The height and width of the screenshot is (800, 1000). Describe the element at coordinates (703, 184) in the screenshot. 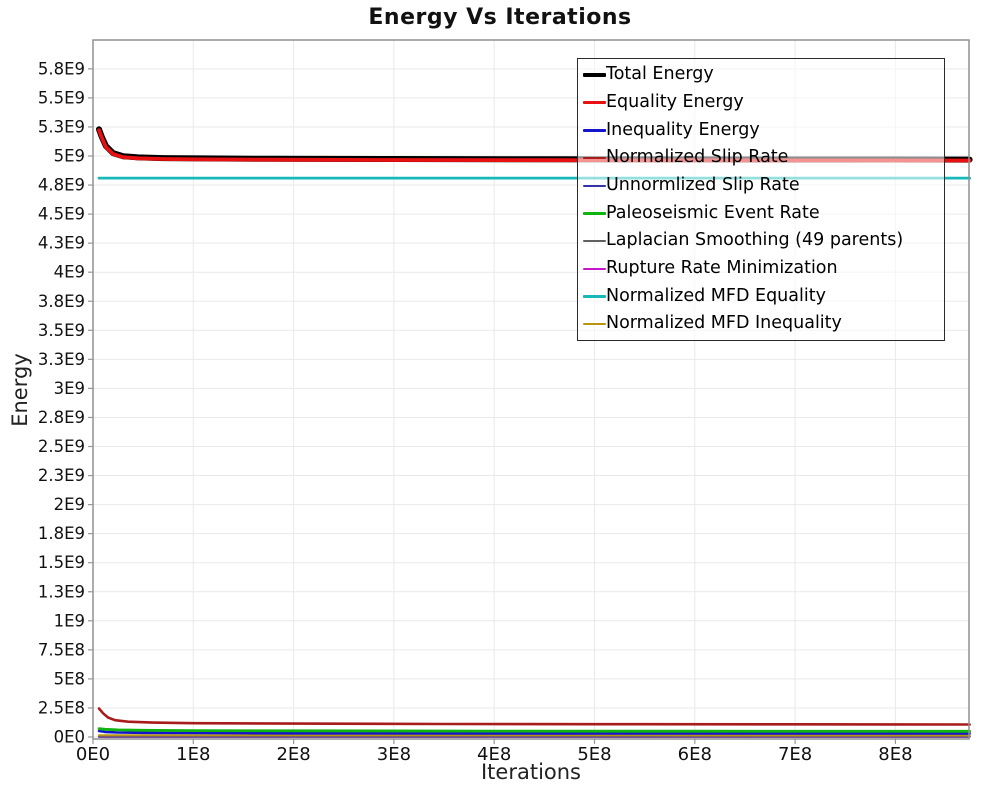

I see `legend-label: Unnormlized Slip Rate` at that location.